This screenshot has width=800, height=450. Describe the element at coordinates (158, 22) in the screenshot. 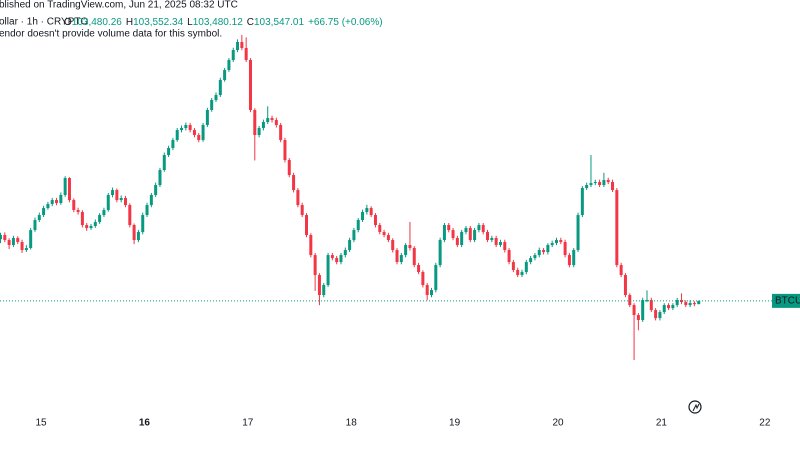

I see `ohlc-value: 103,552.34` at that location.